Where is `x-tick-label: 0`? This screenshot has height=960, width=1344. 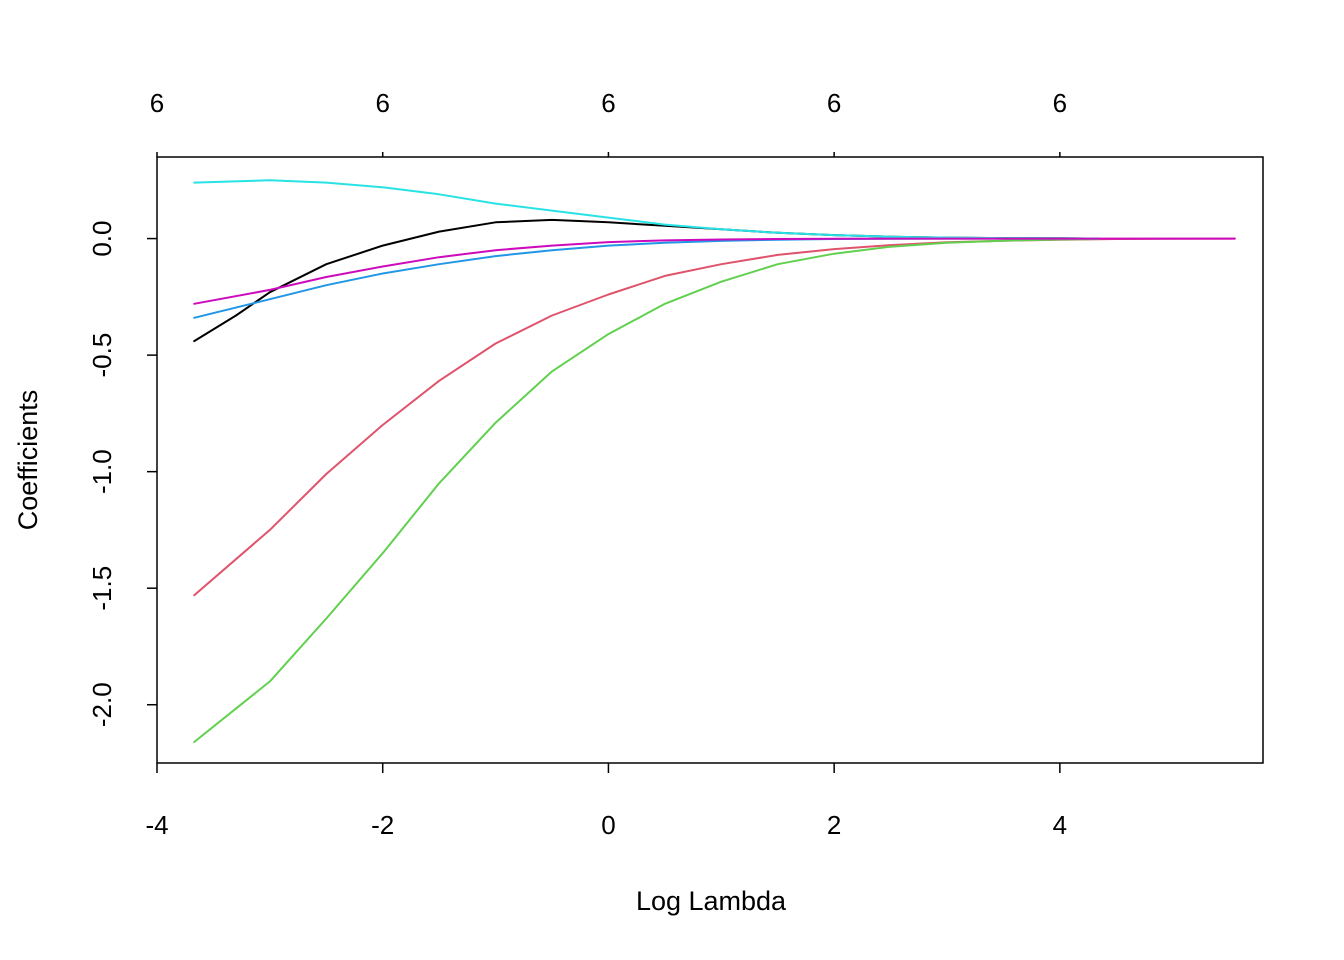 x-tick-label: 0 is located at coordinates (608, 825).